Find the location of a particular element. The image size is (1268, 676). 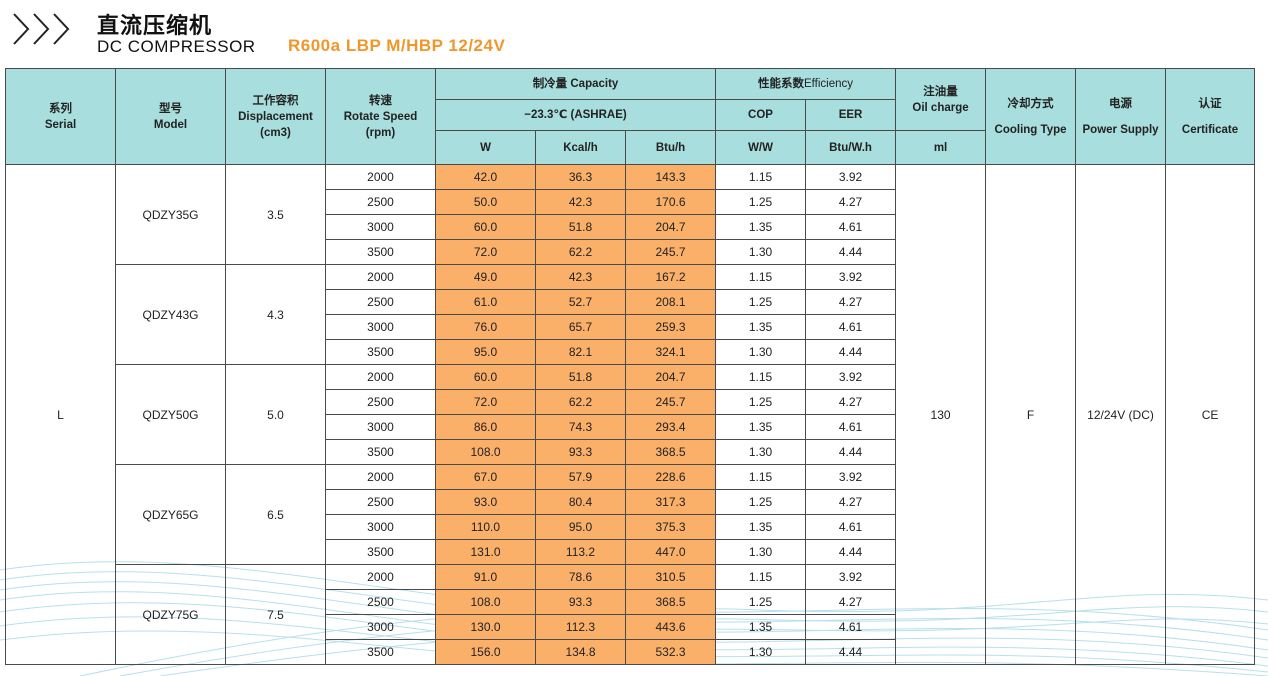

displacement-cell: 7.5 is located at coordinates (275, 614).